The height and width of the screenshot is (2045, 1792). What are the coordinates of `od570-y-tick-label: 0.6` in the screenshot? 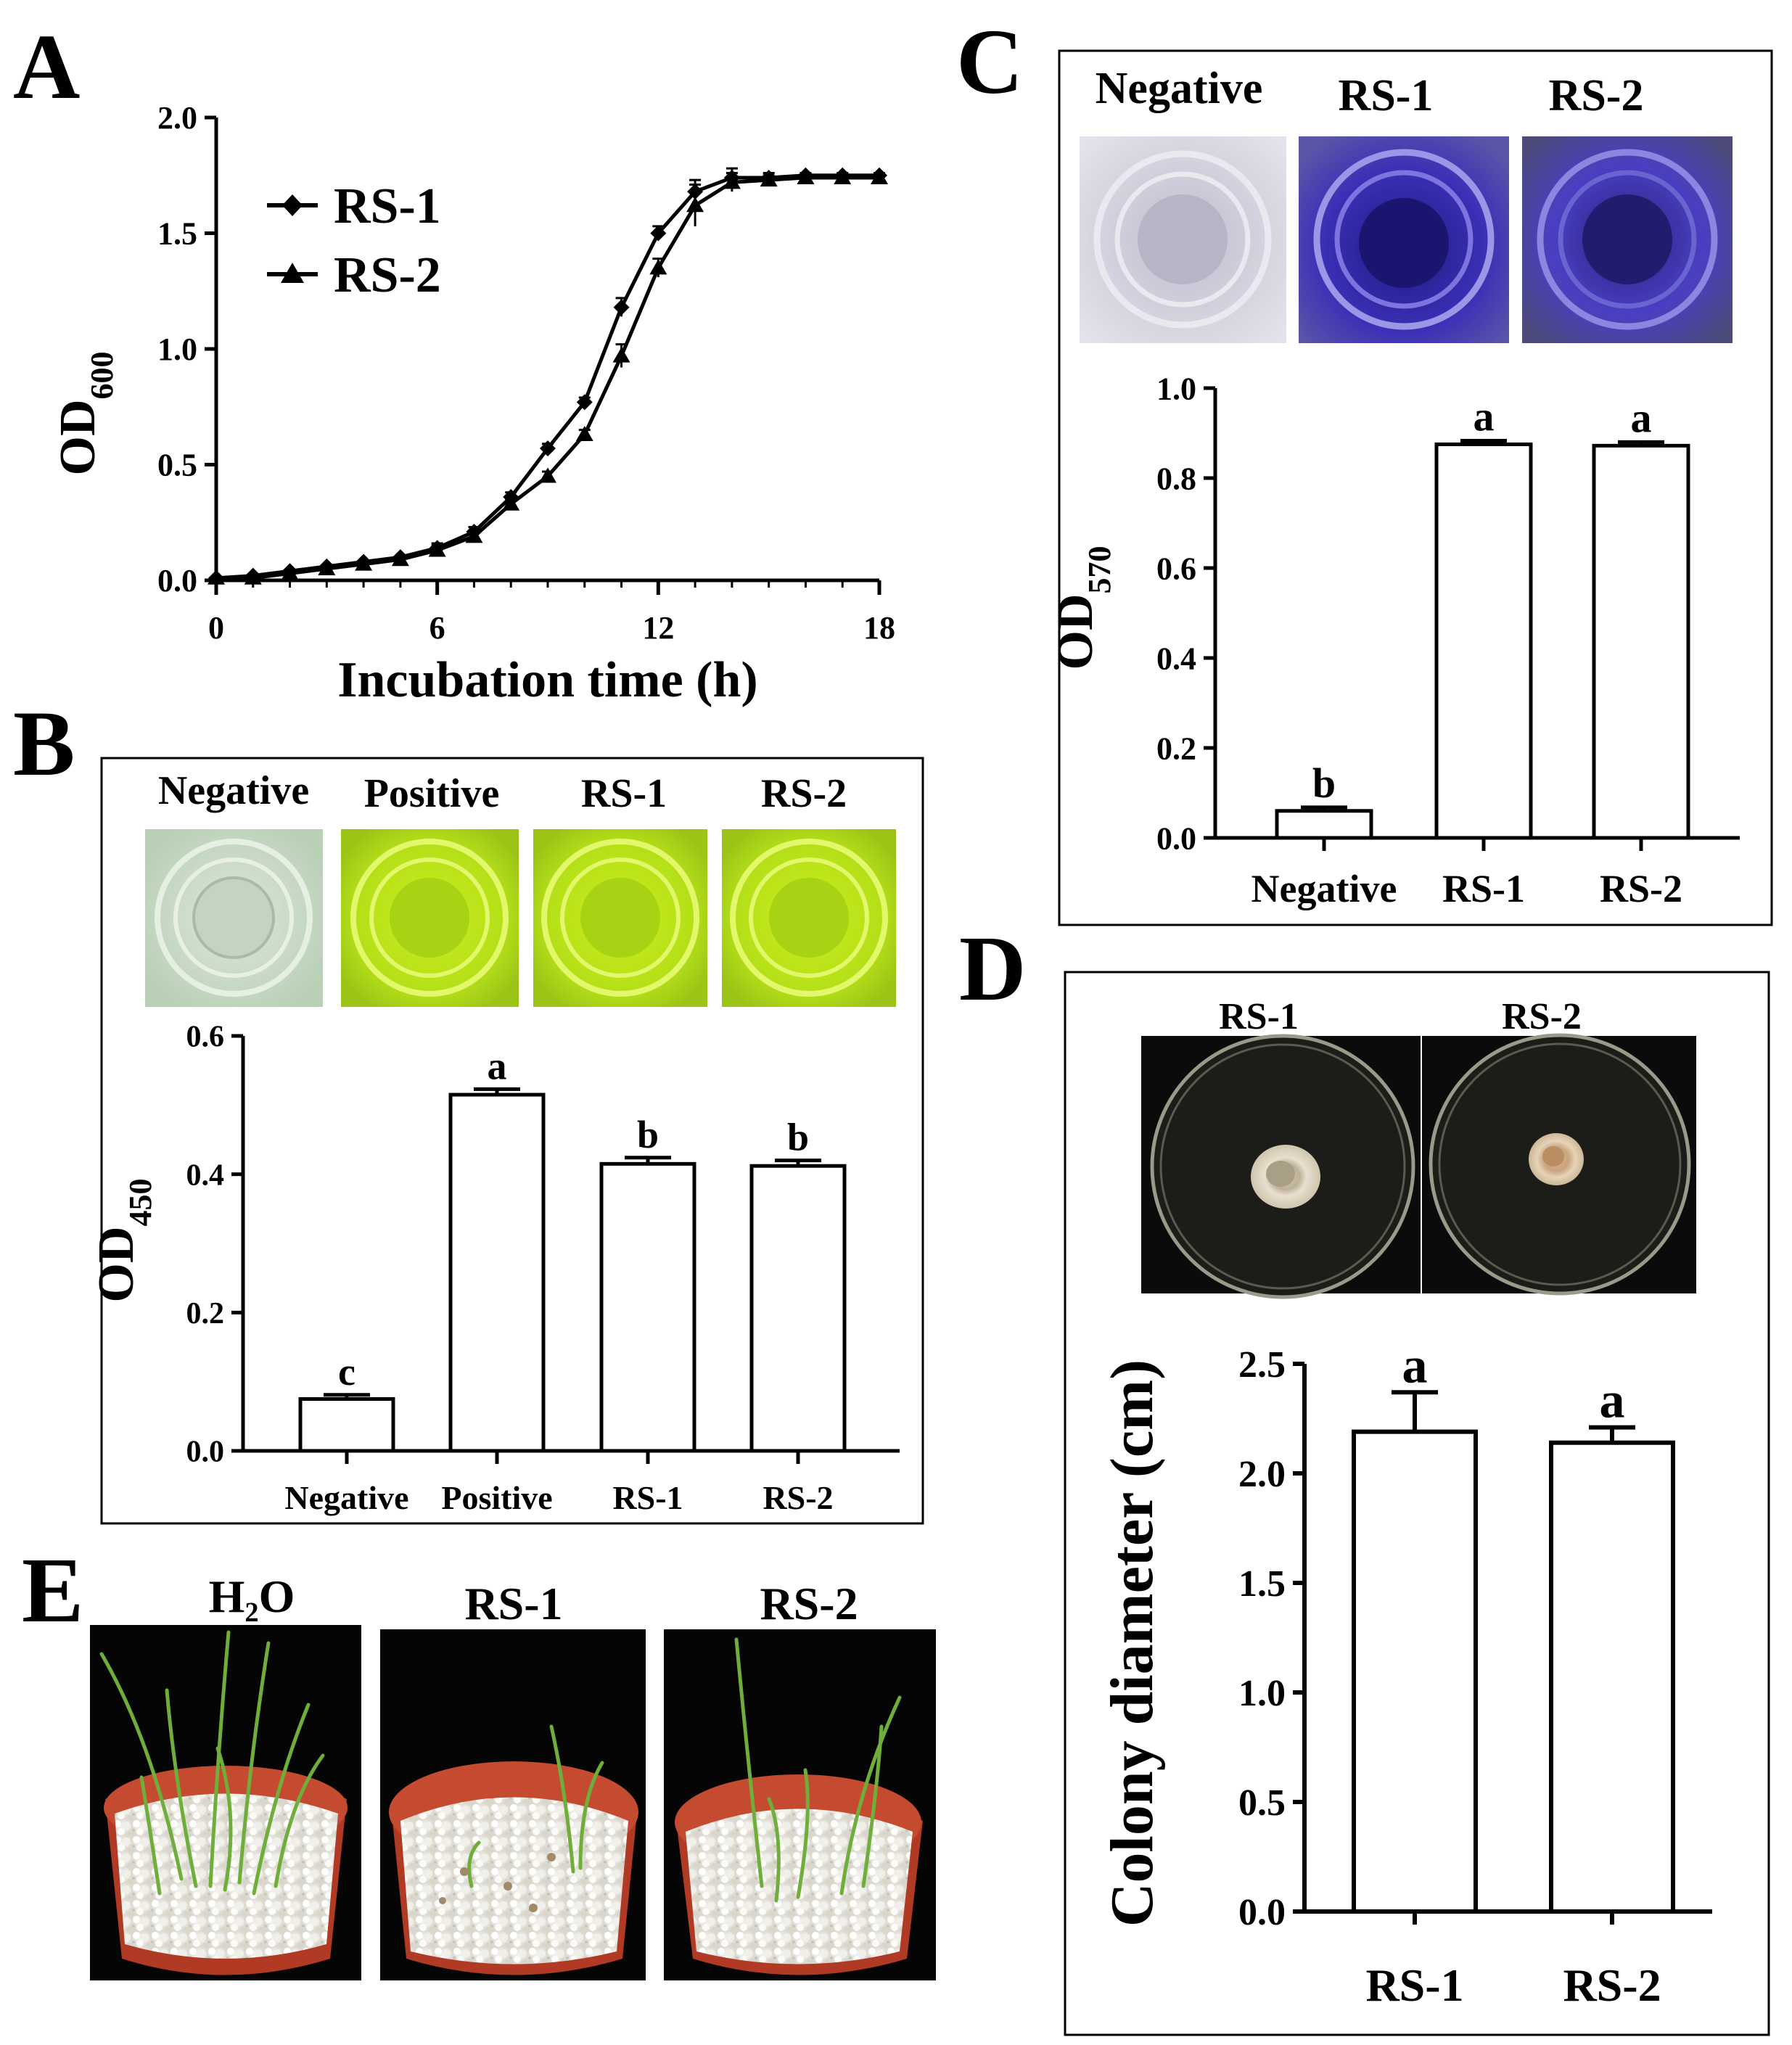 It's located at (1176, 568).